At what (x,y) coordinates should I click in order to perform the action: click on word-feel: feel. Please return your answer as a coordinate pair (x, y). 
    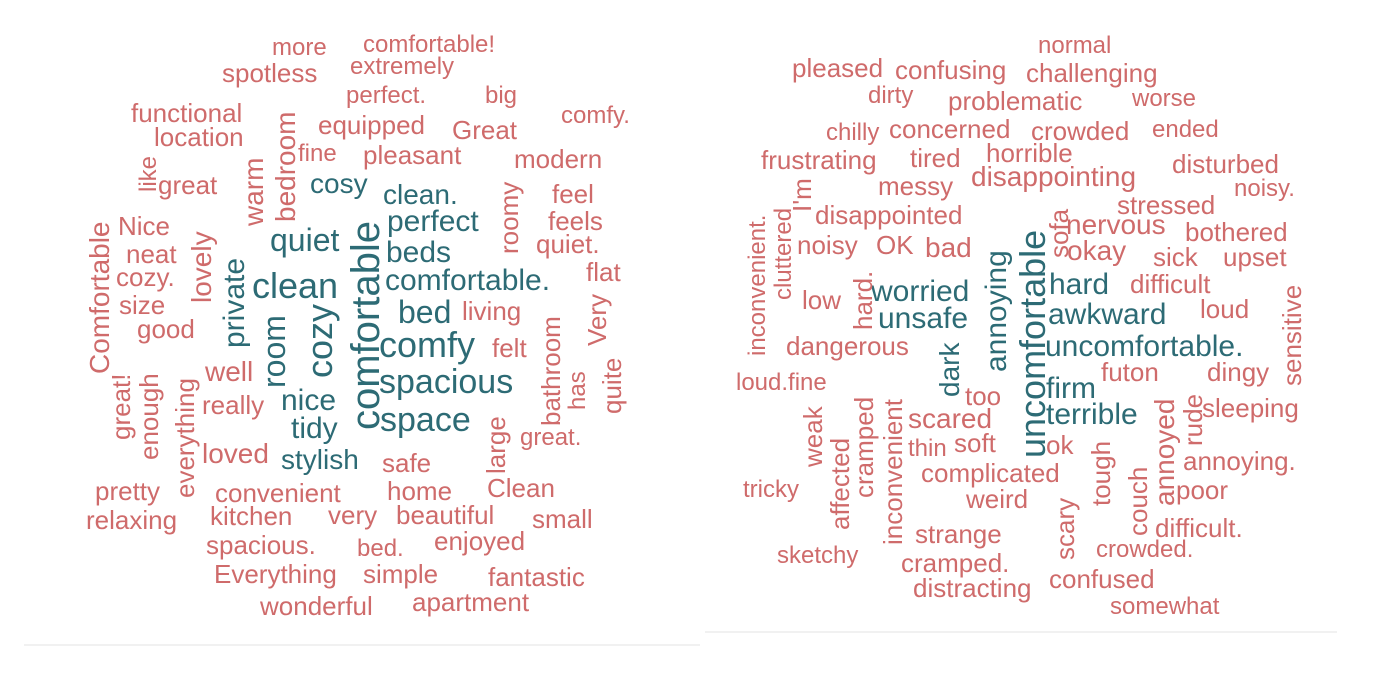
    Looking at the image, I should click on (573, 194).